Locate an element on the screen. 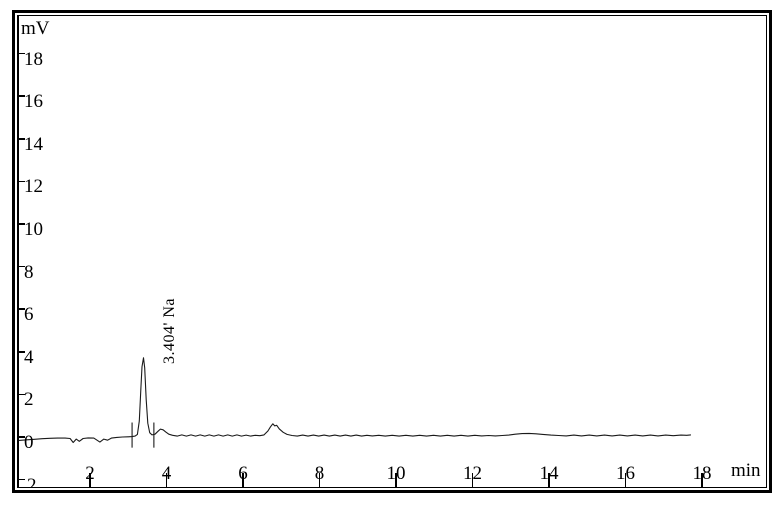  x-axis-tick-label: 6 is located at coordinates (243, 473).